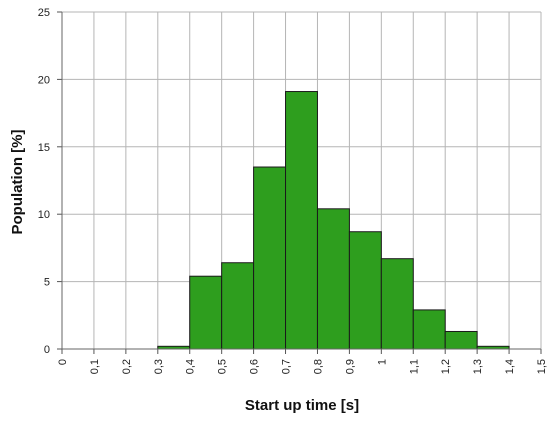 The width and height of the screenshot is (553, 422). What do you see at coordinates (44, 148) in the screenshot?
I see `y-tick-label: 15` at bounding box center [44, 148].